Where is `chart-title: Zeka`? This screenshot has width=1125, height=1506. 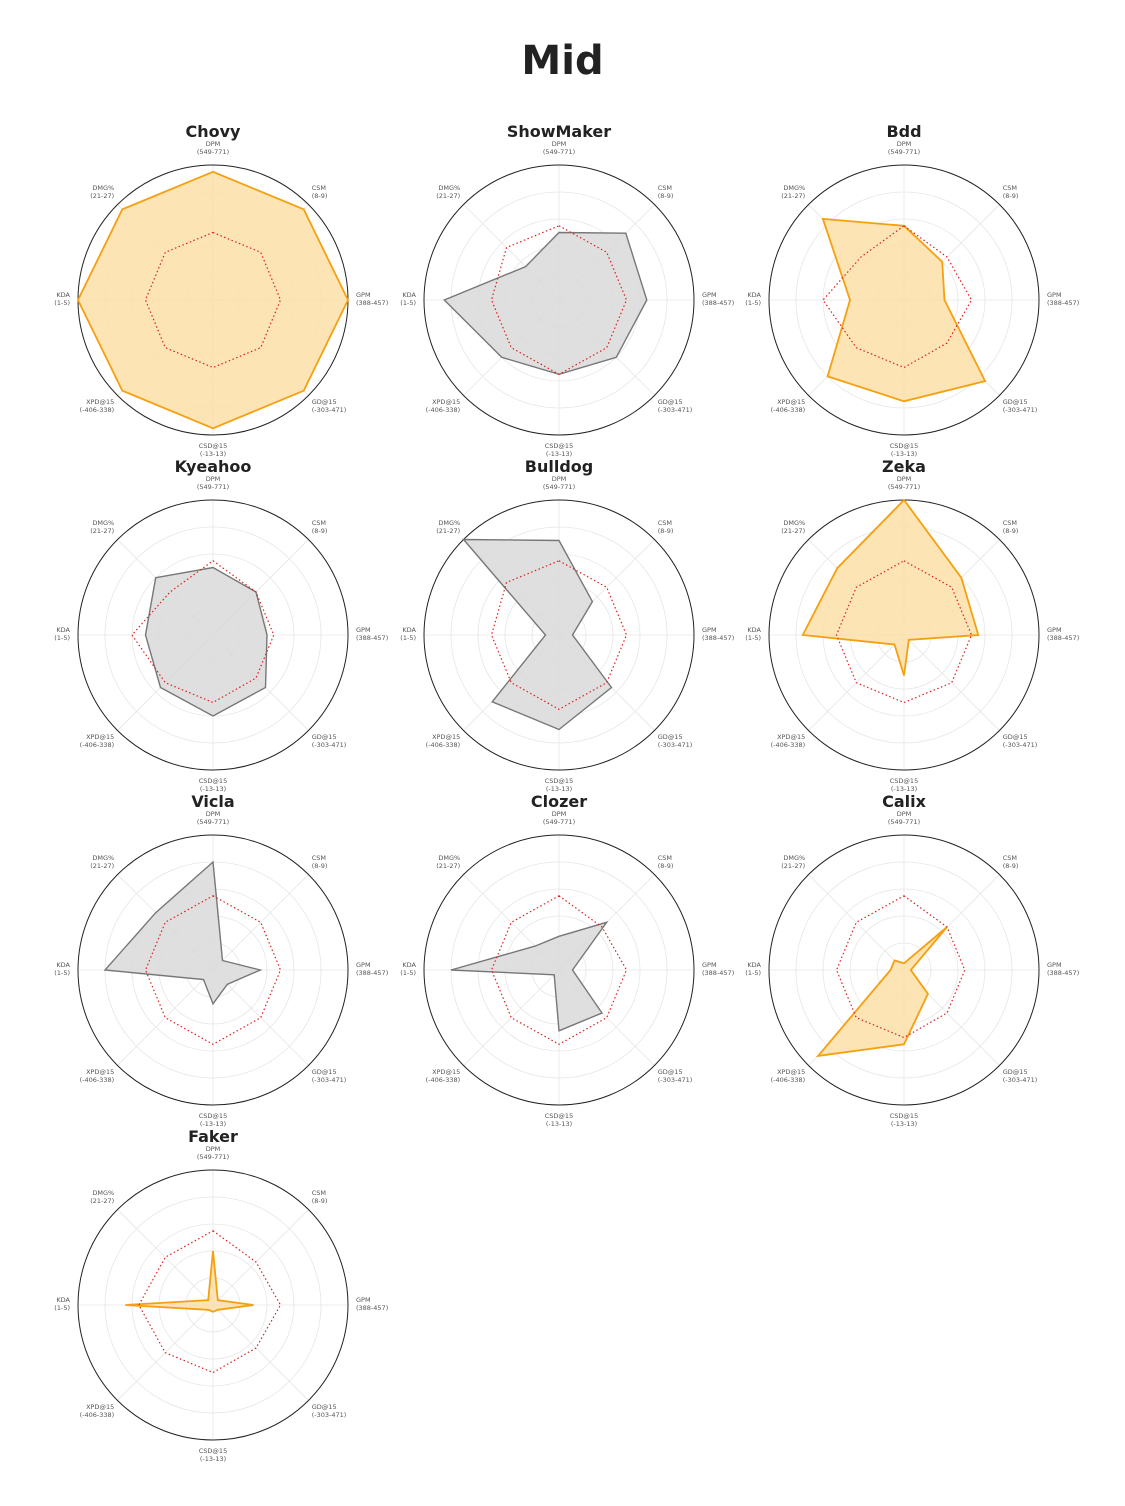
chart-title: Zeka is located at coordinates (904, 466).